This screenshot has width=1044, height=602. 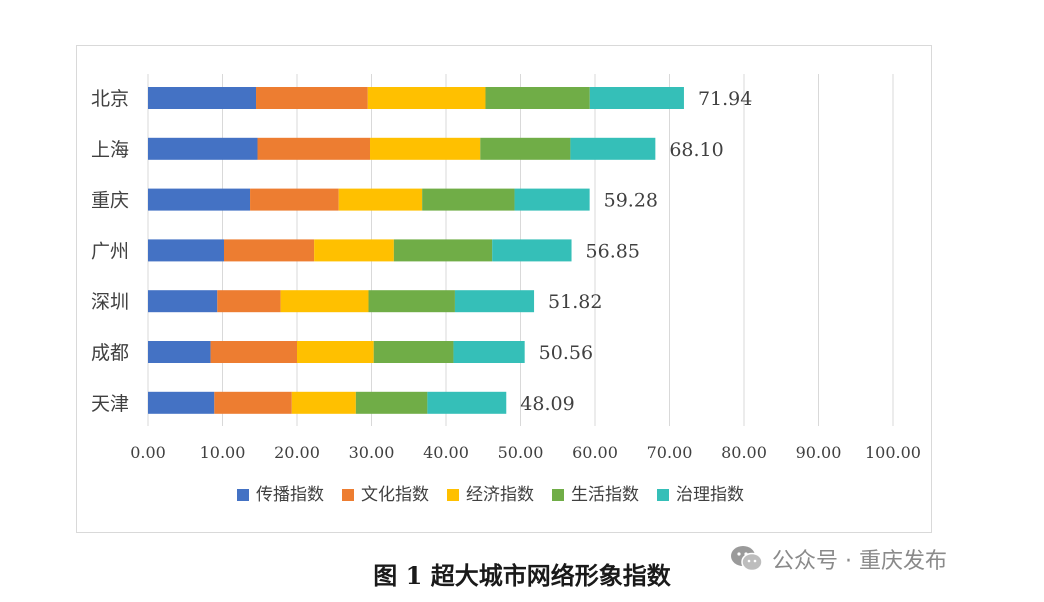 I want to click on legend-label: 生活指数, so click(x=605, y=495).